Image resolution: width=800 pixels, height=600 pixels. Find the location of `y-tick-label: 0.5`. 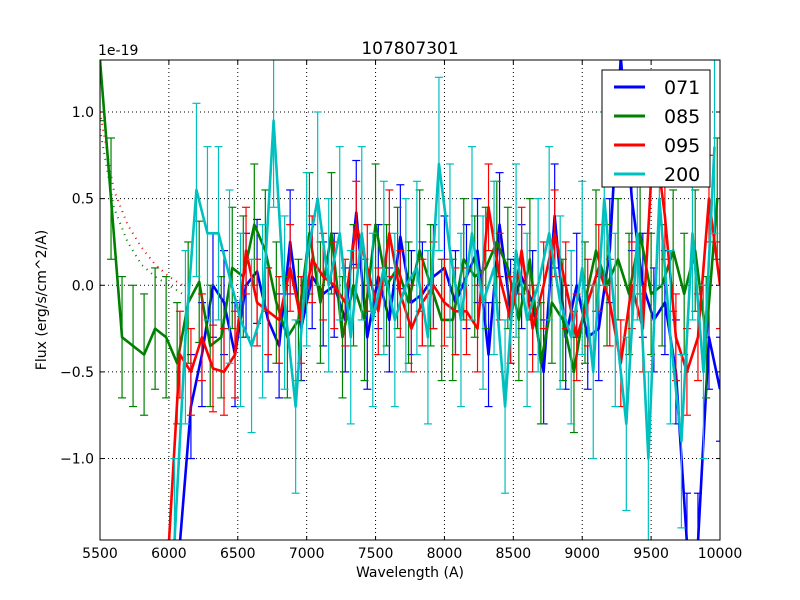

y-tick-label: 0.5 is located at coordinates (83, 200).